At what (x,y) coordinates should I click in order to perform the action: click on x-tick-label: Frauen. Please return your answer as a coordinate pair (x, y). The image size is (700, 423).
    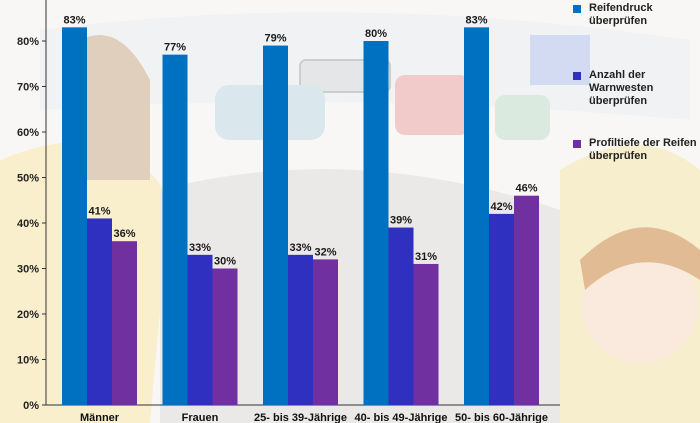
    Looking at the image, I should click on (200, 417).